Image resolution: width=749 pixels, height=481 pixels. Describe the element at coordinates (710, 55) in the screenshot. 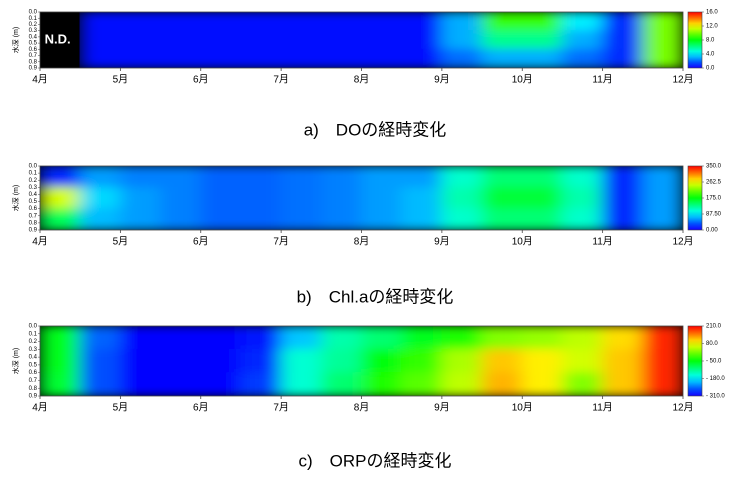

I see `colorbar-label: 4.0` at that location.